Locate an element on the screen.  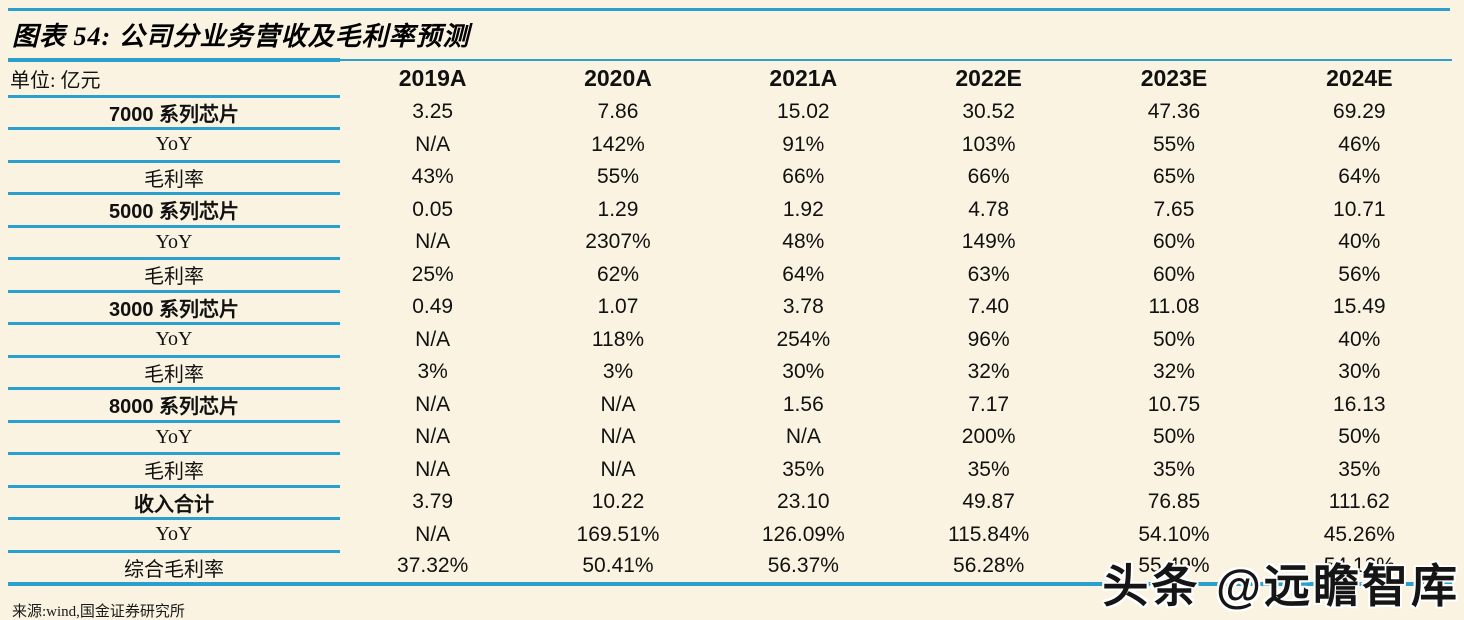
cell-value: 149% is located at coordinates (988, 242).